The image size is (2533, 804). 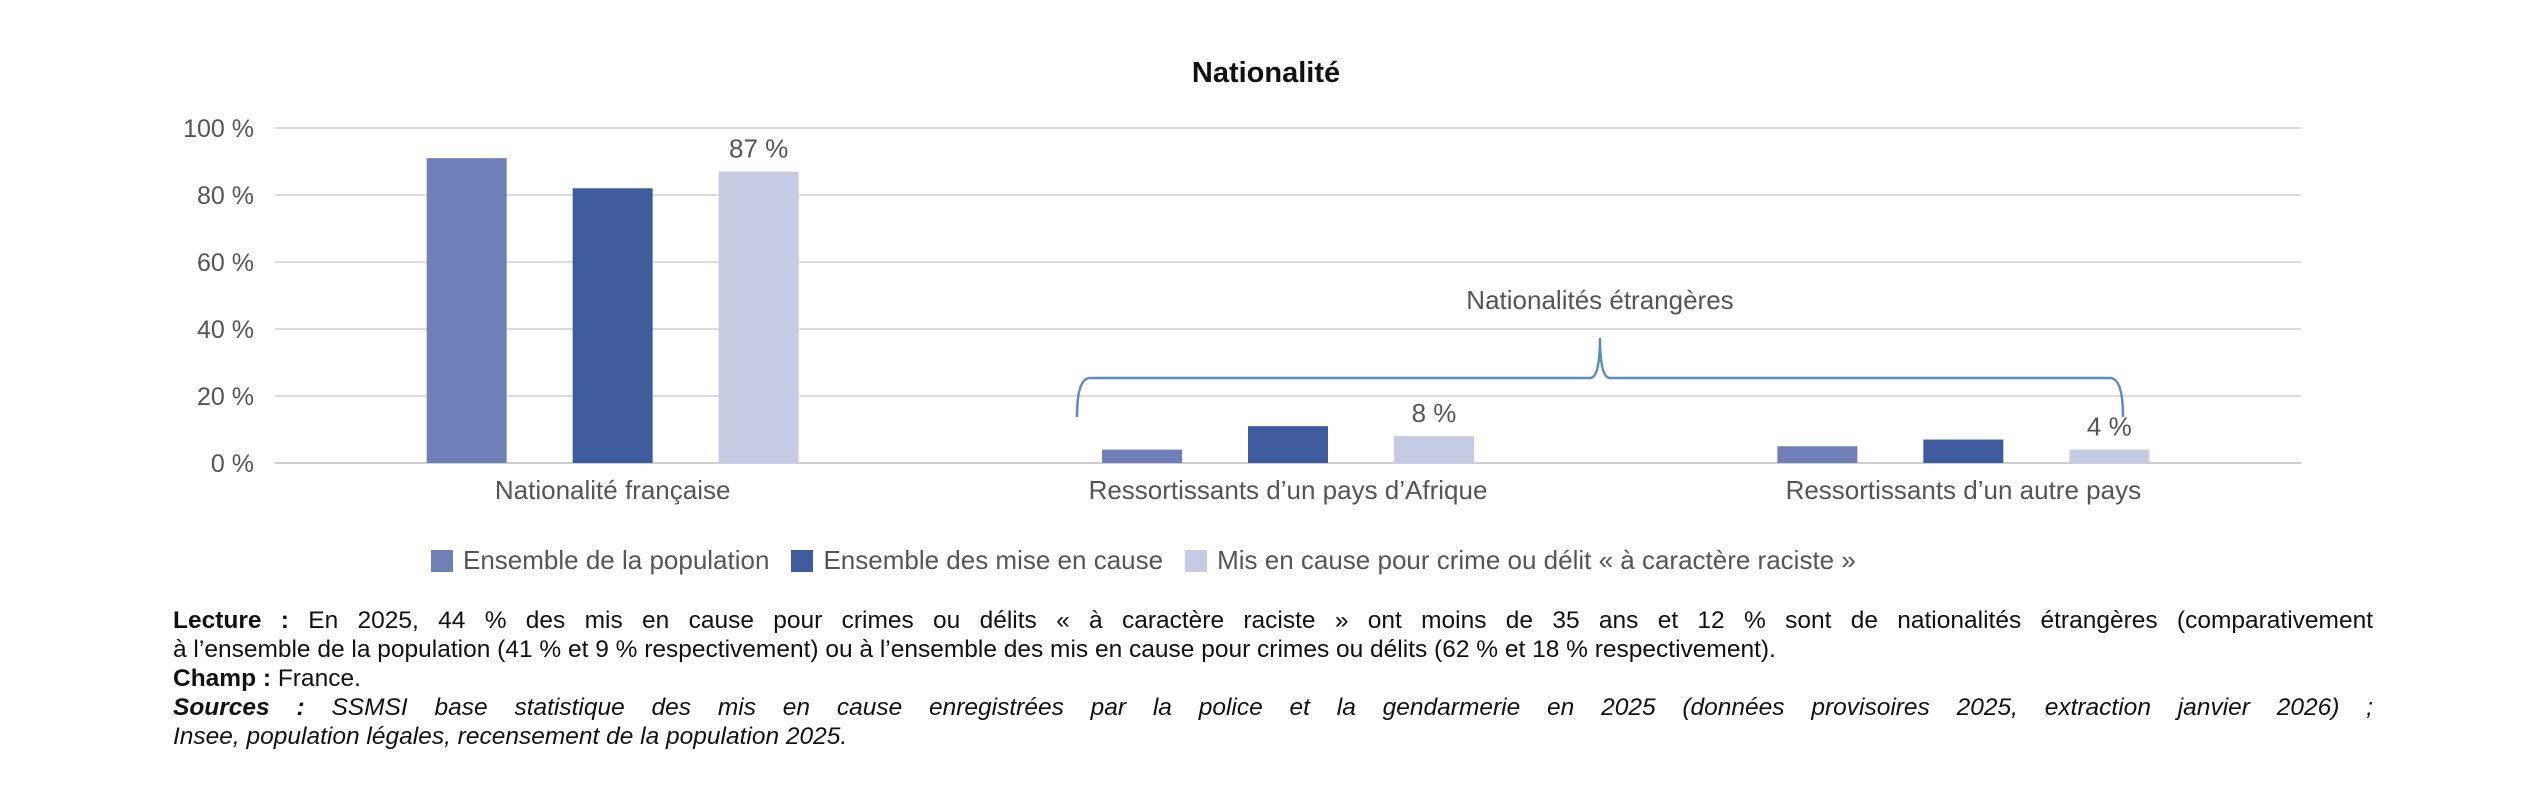 What do you see at coordinates (225, 196) in the screenshot?
I see `y-tick-label: 80 %` at bounding box center [225, 196].